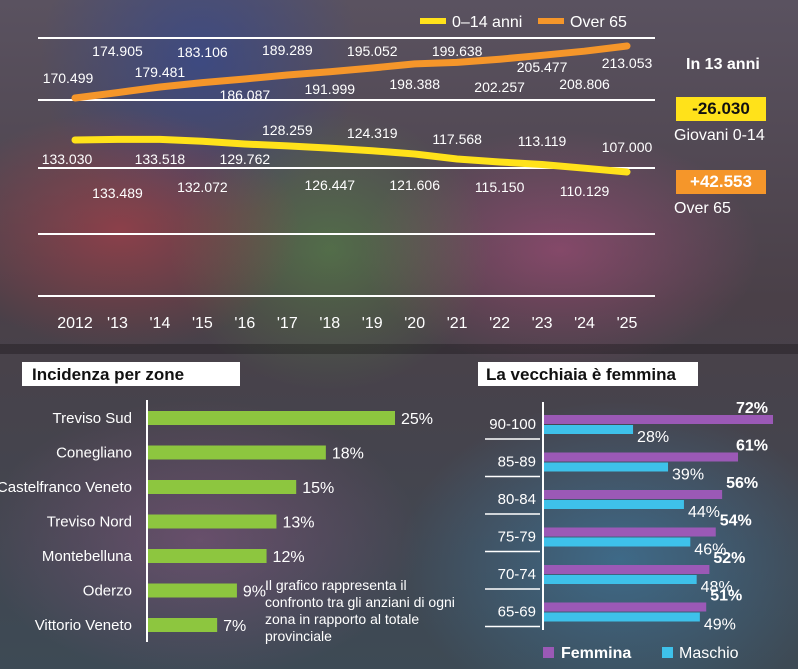 This screenshot has height=669, width=798. Describe the element at coordinates (117, 193) in the screenshot. I see `data-label: 133.489` at that location.